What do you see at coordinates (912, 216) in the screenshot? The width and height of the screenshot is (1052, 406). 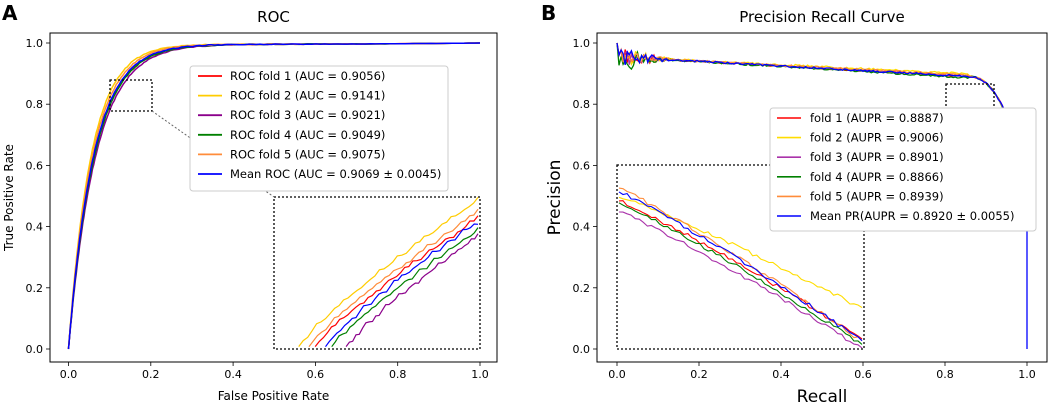 I see `legend-label: Mean PR(AUPR = 0.8920 ± 0.0055)` at bounding box center [912, 216].